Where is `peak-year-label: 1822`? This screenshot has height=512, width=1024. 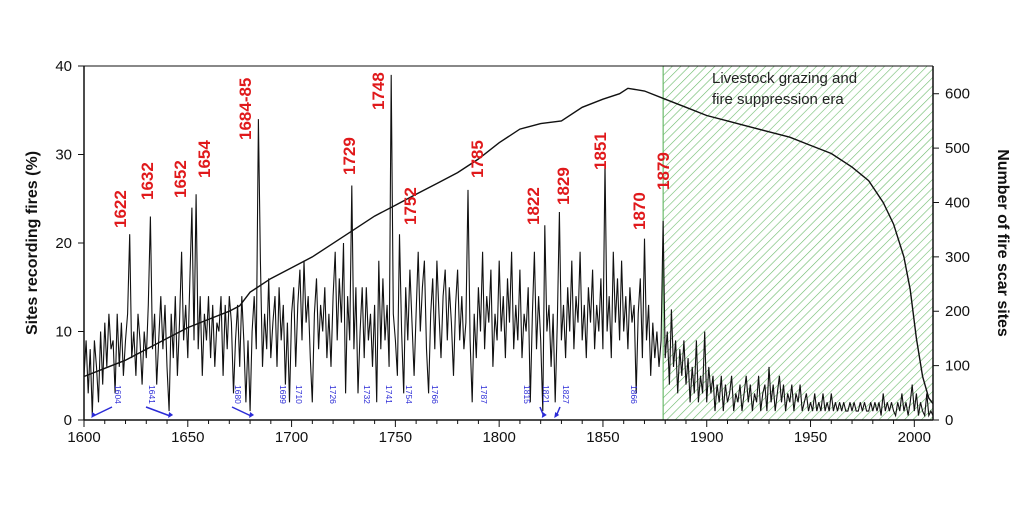
peak-year-label: 1822 is located at coordinates (533, 206).